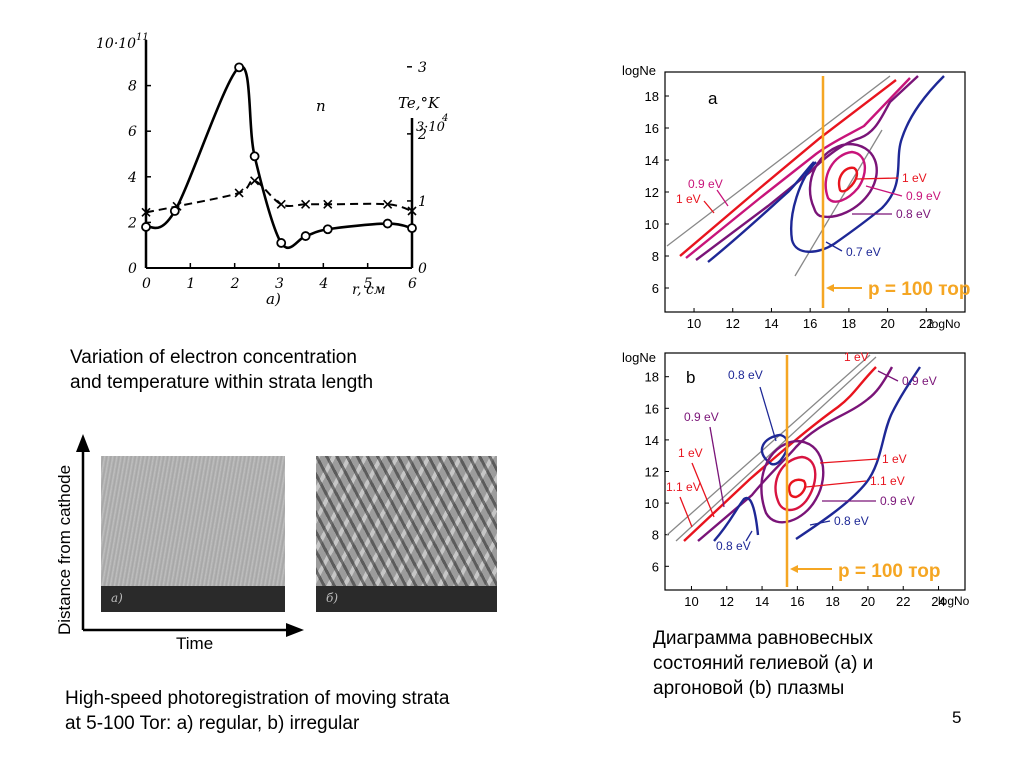  Describe the element at coordinates (919, 289) in the screenshot. I see `helium-pressure-label: p = 100 тор` at that location.